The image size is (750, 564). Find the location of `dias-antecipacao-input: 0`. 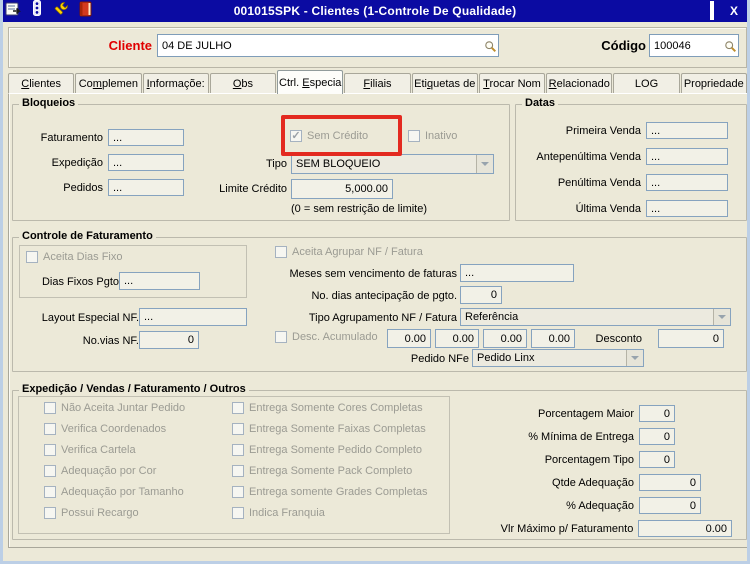

dias-antecipacao-input: 0 is located at coordinates (481, 295).